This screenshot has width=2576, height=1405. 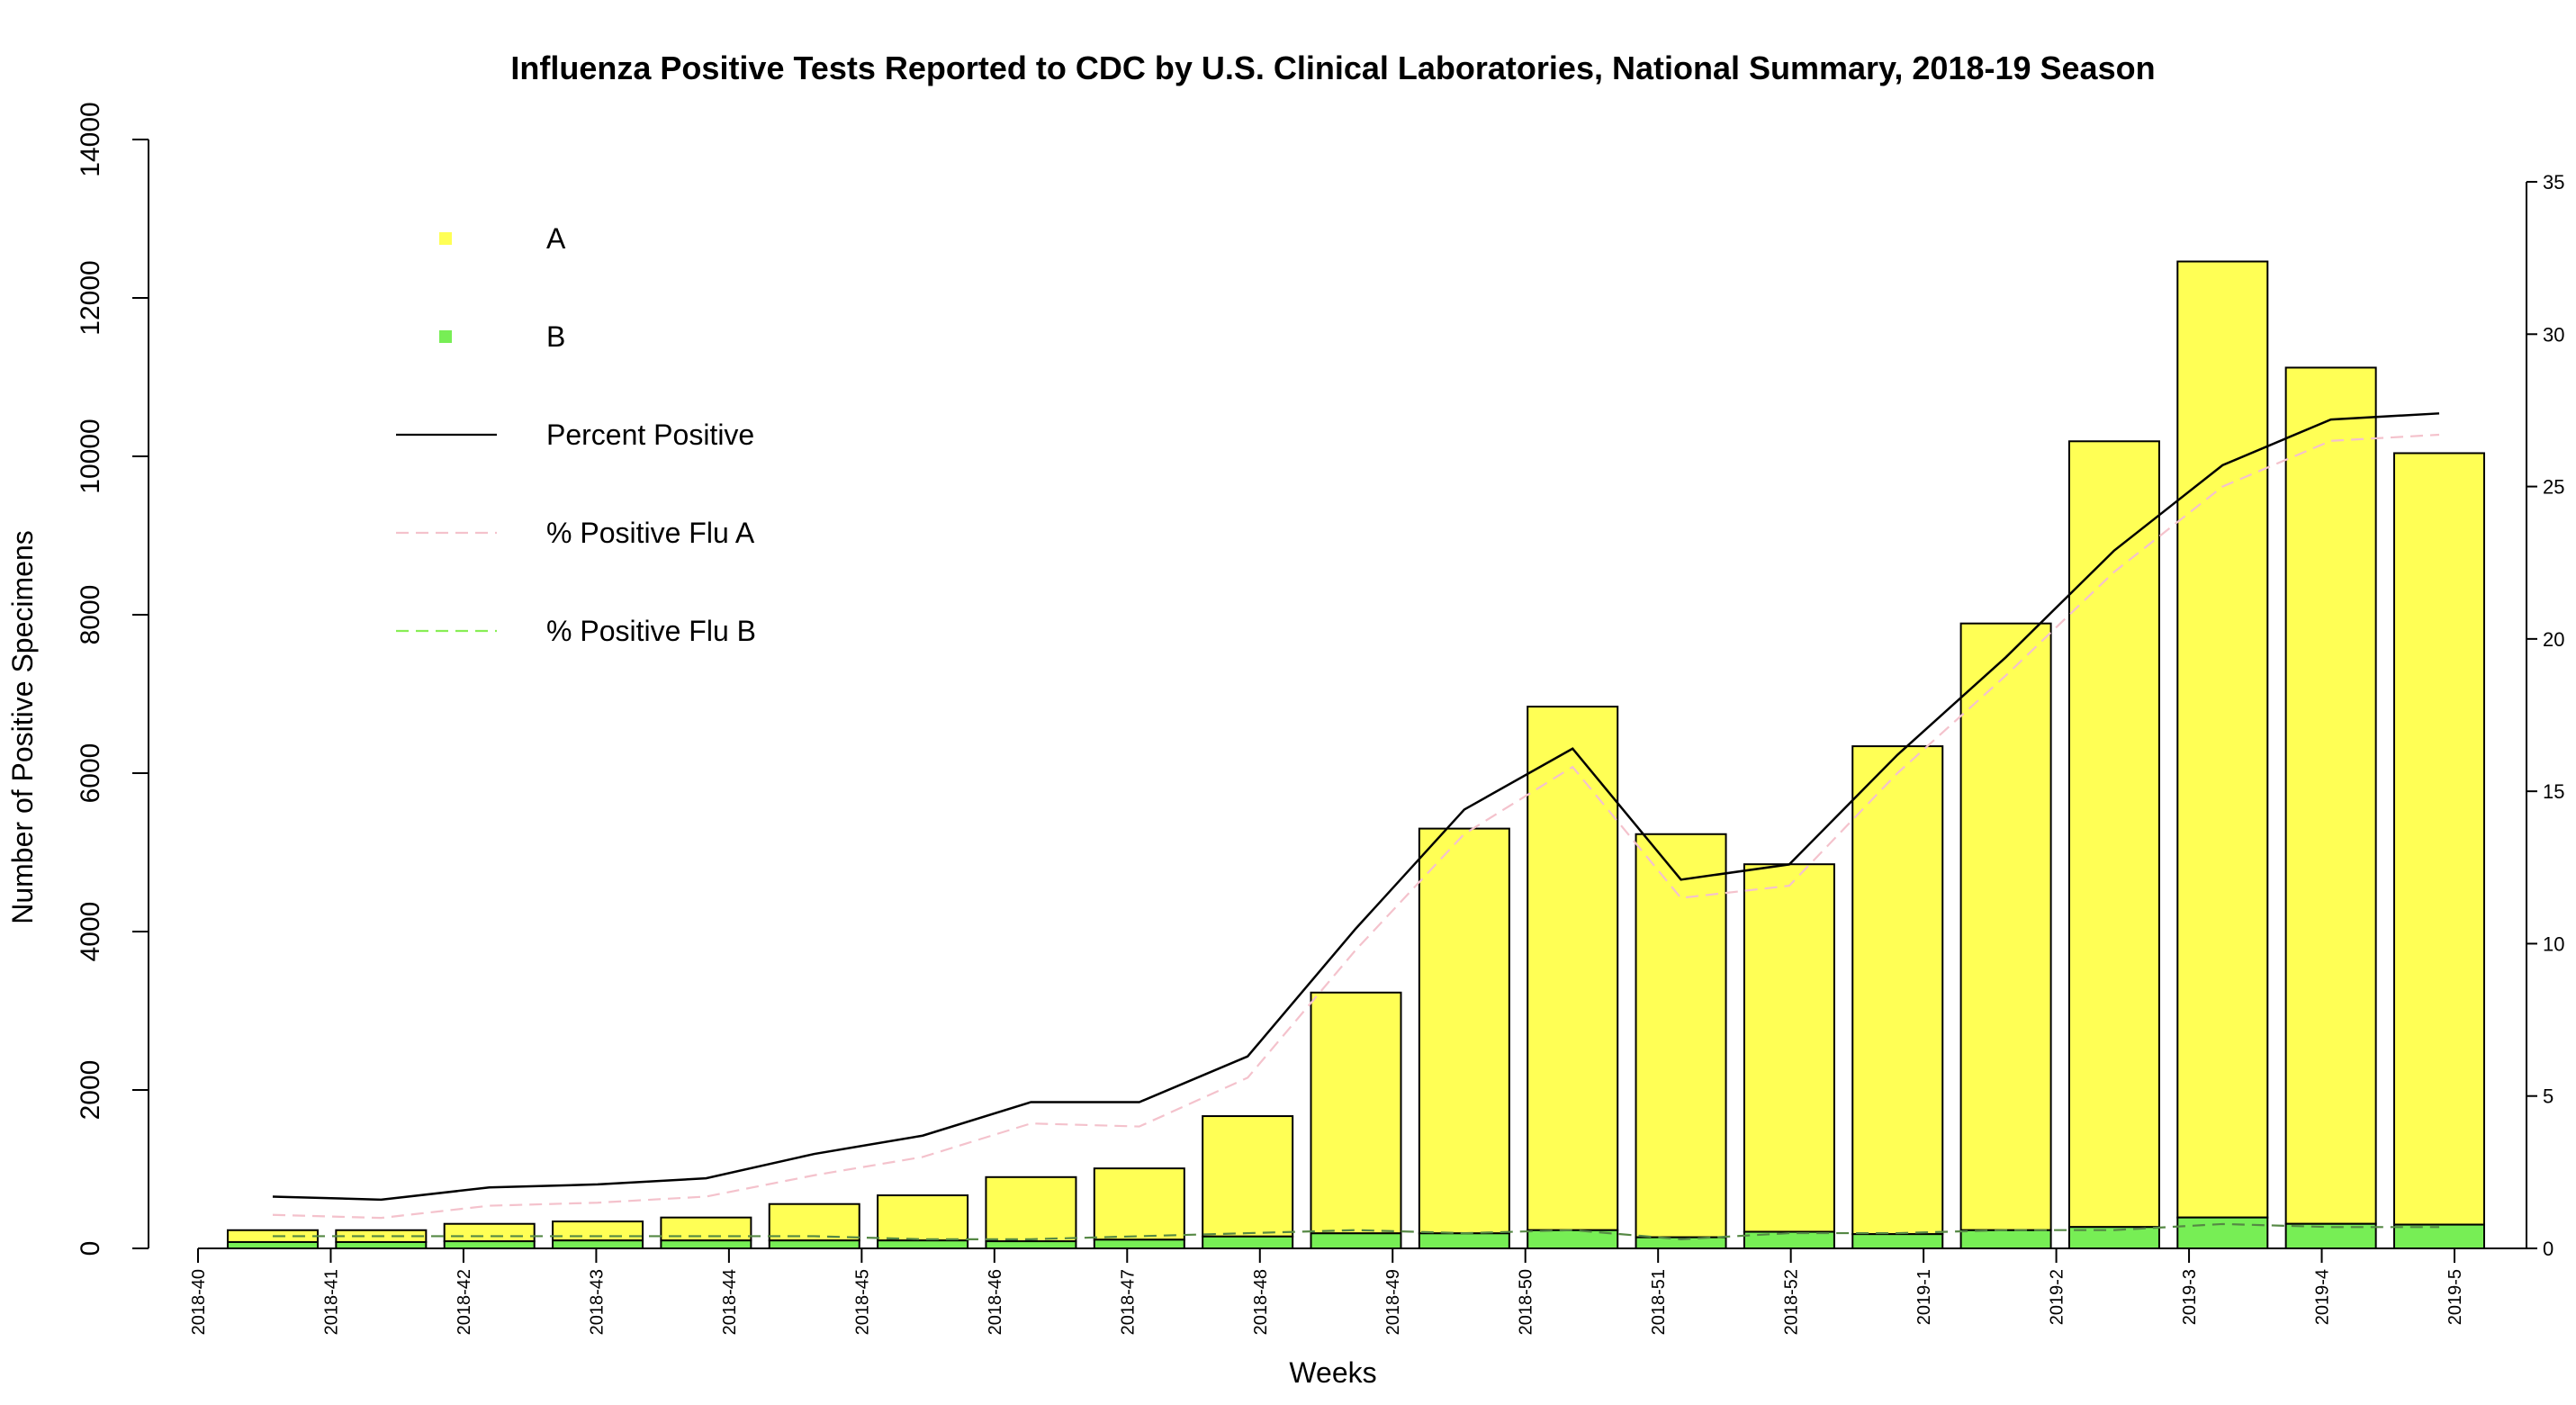 What do you see at coordinates (90, 1248) in the screenshot?
I see `y-tick-label: 0` at bounding box center [90, 1248].